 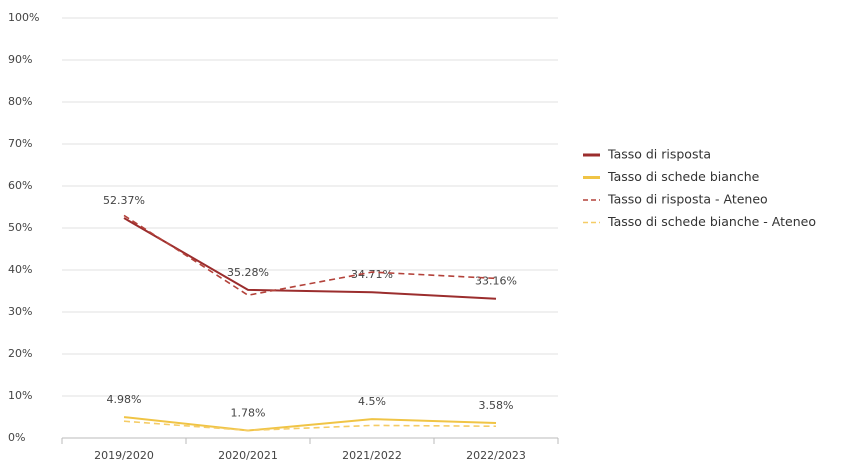 I want to click on legend-label: Tasso di schede bianche, so click(x=683, y=176).